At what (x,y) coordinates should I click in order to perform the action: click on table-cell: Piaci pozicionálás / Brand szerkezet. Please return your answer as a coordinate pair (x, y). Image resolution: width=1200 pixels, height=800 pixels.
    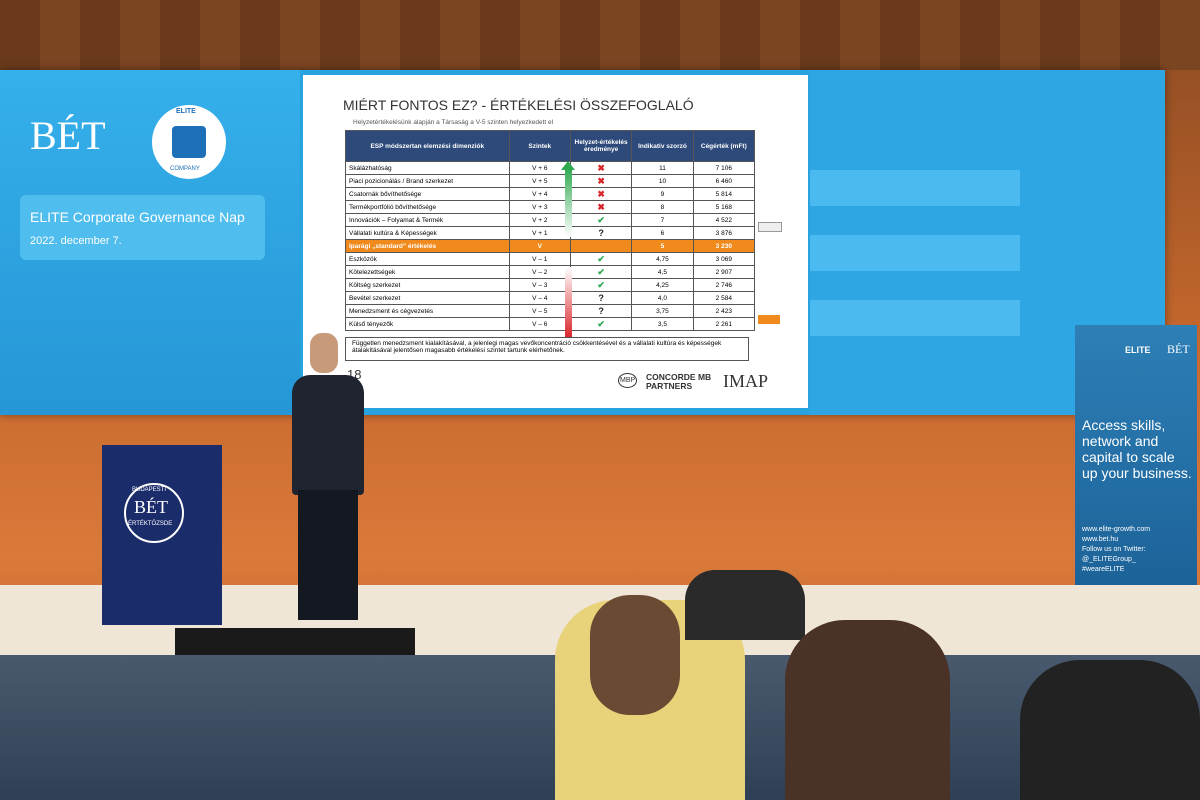
    Looking at the image, I should click on (427, 181).